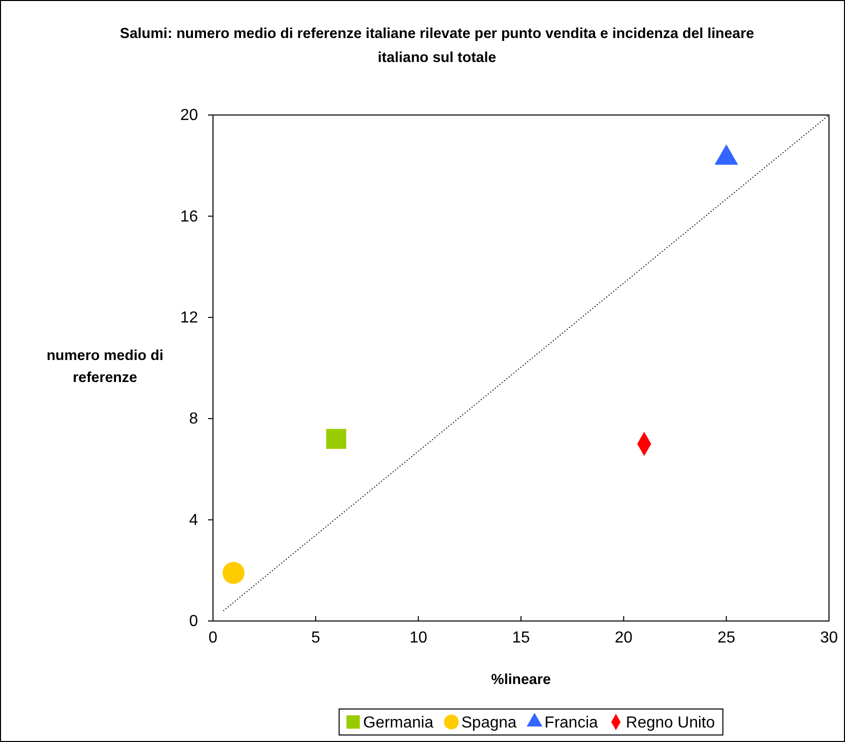  Describe the element at coordinates (193, 520) in the screenshot. I see `y-tick-label: 4` at that location.